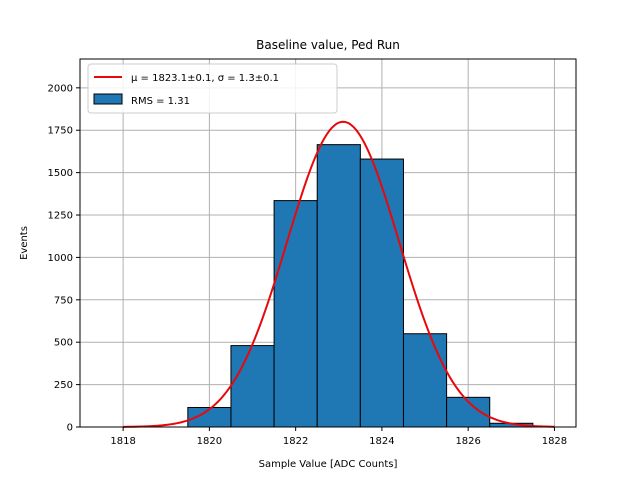 This screenshot has width=640, height=480. What do you see at coordinates (338, 437) in the screenshot?
I see `x-axis-ticks: 1818 1820 1822 1824 1826 1828` at bounding box center [338, 437].